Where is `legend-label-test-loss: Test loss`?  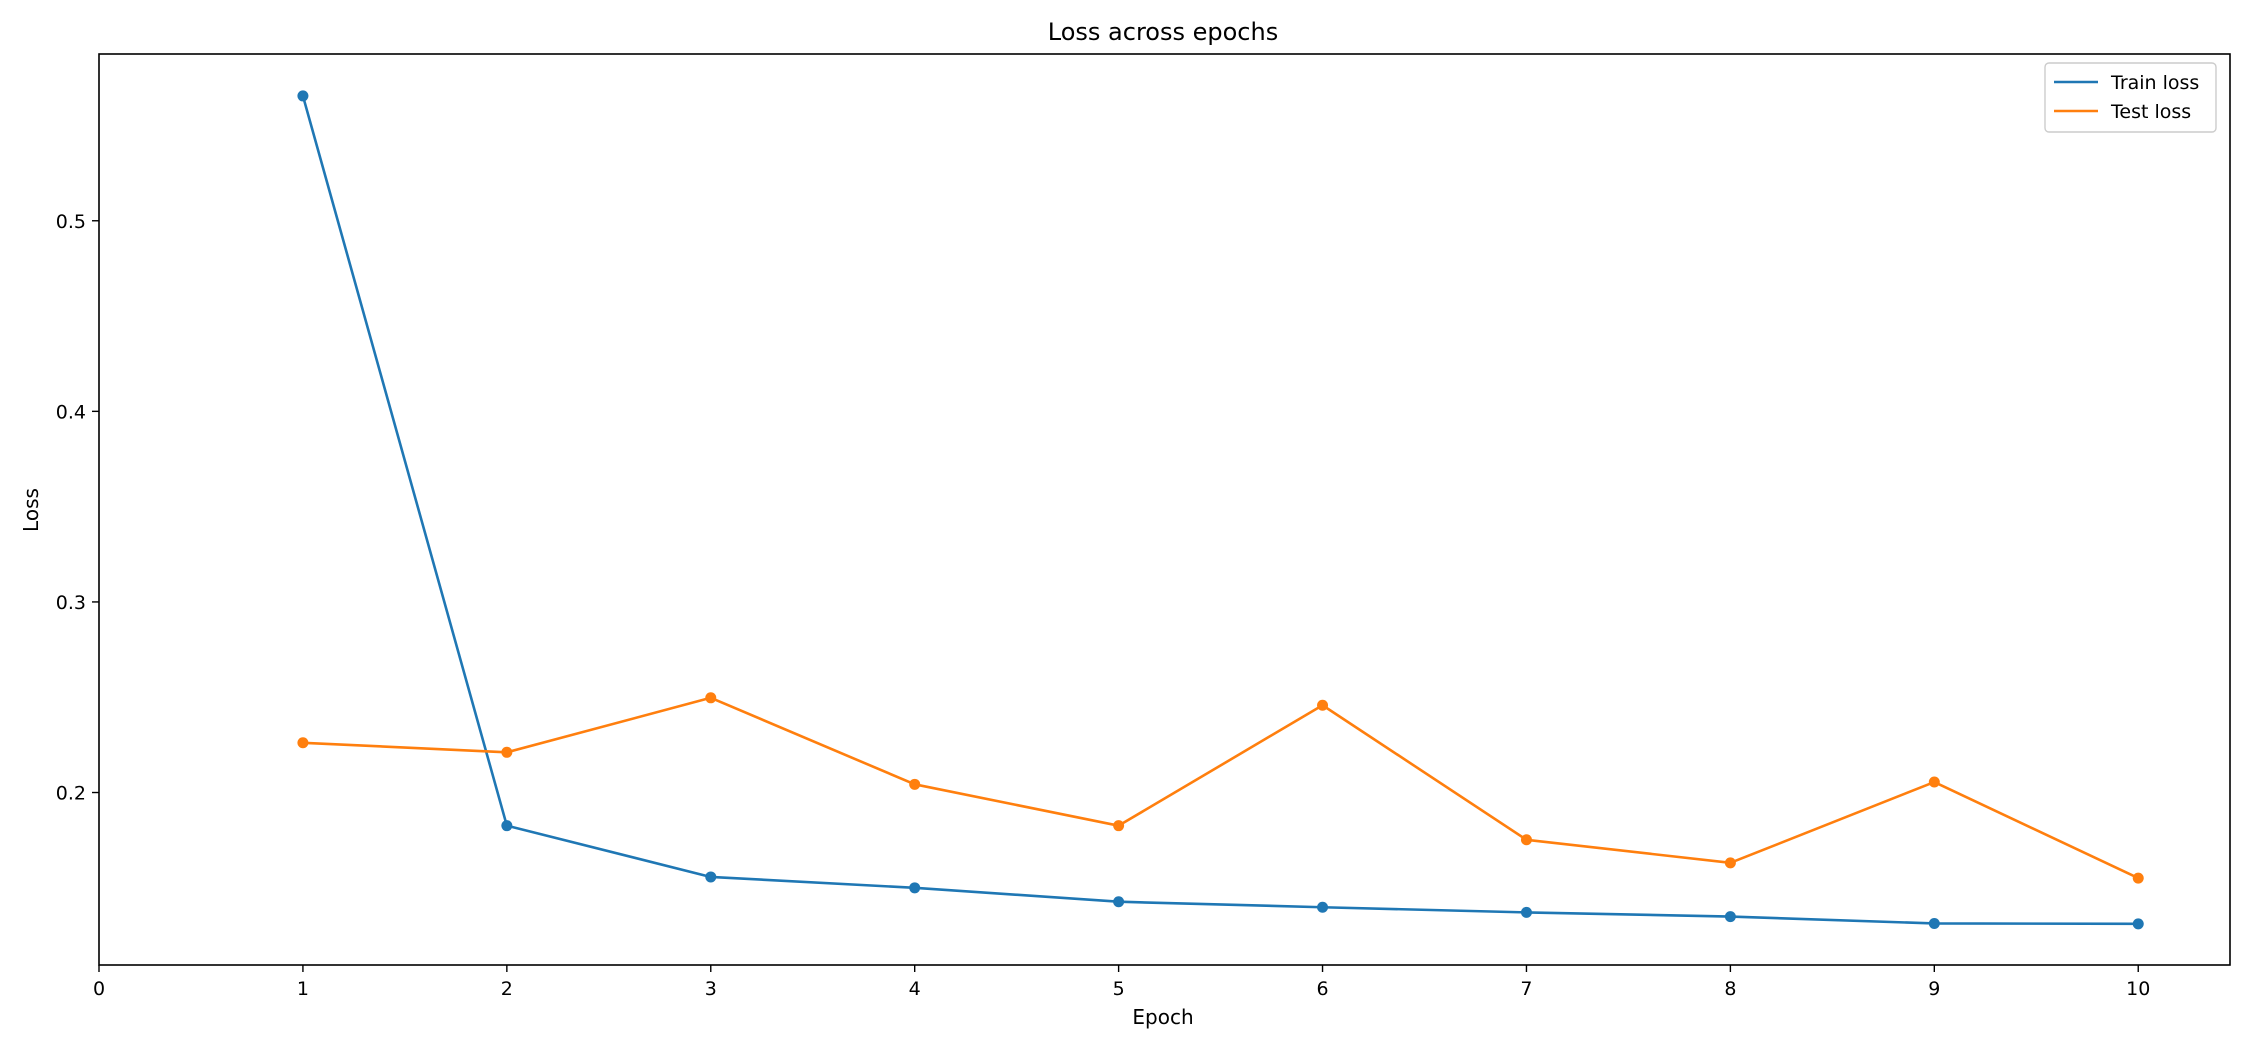 legend-label-test-loss: Test loss is located at coordinates (2150, 112).